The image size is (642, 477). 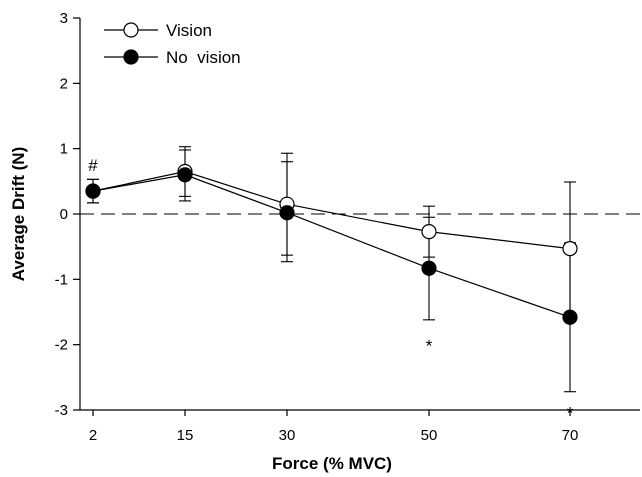 What do you see at coordinates (64, 149) in the screenshot?
I see `y-tick-label: 1` at bounding box center [64, 149].